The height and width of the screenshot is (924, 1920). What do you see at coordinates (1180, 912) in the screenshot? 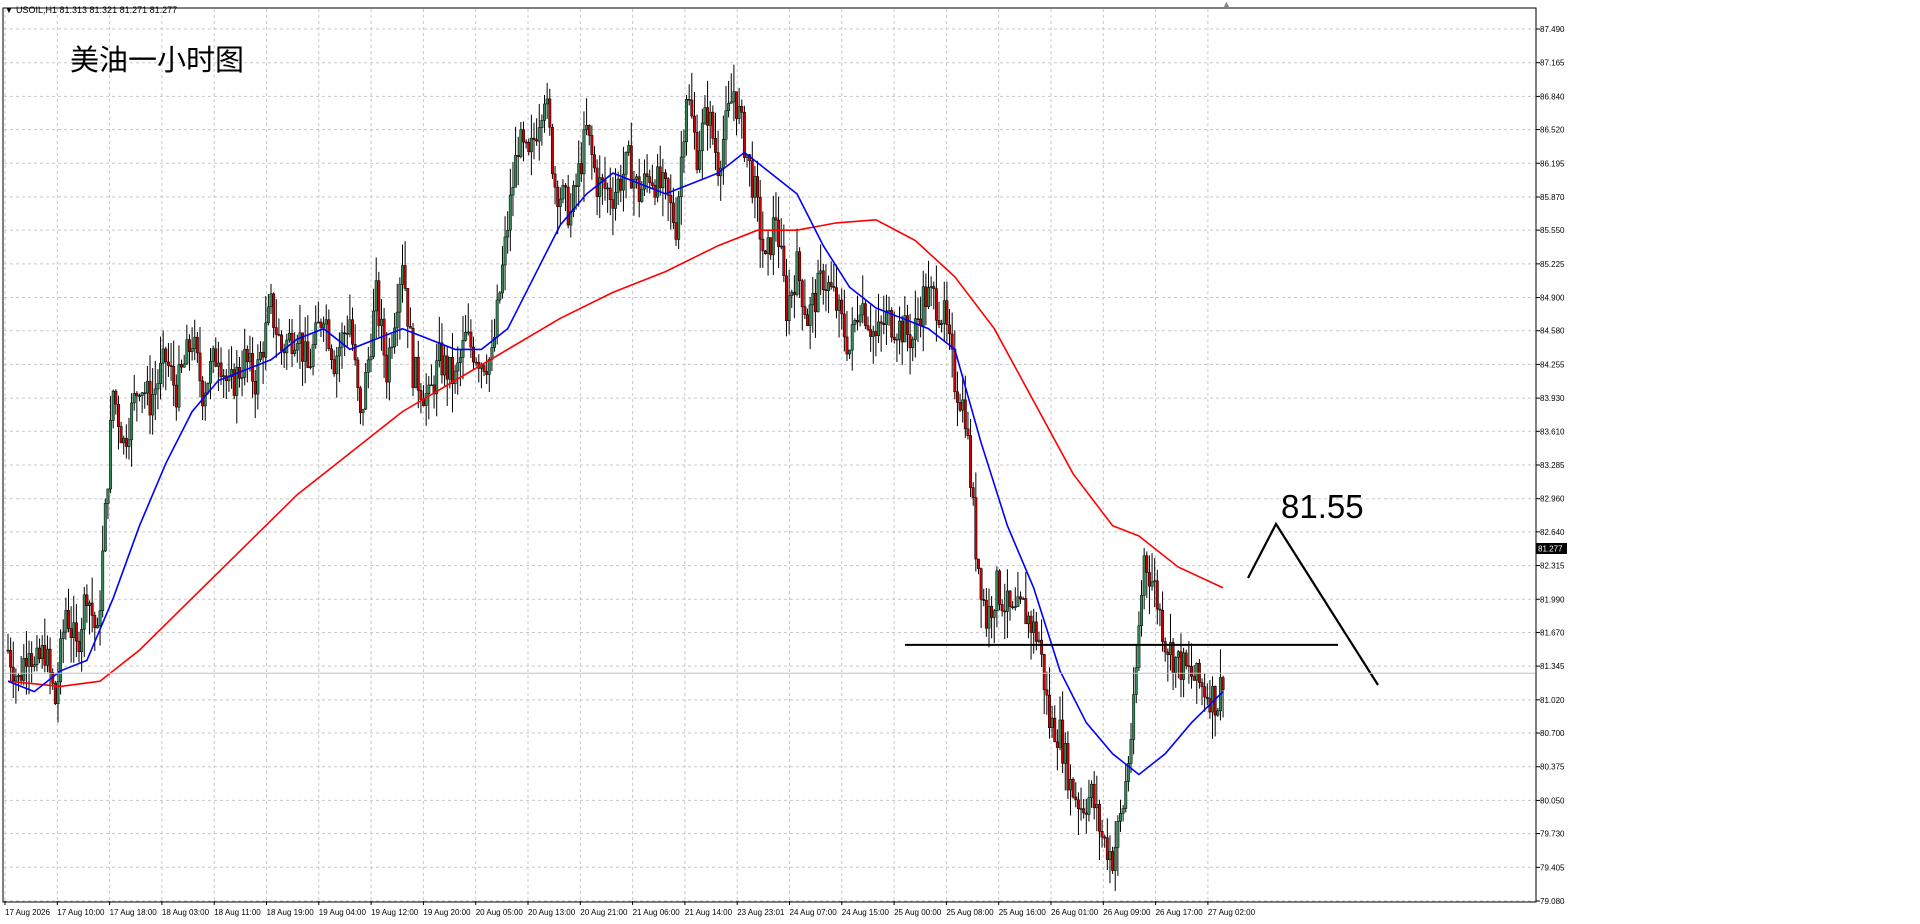
I see `time-tick-label: 26 Aug 17:00` at bounding box center [1180, 912].